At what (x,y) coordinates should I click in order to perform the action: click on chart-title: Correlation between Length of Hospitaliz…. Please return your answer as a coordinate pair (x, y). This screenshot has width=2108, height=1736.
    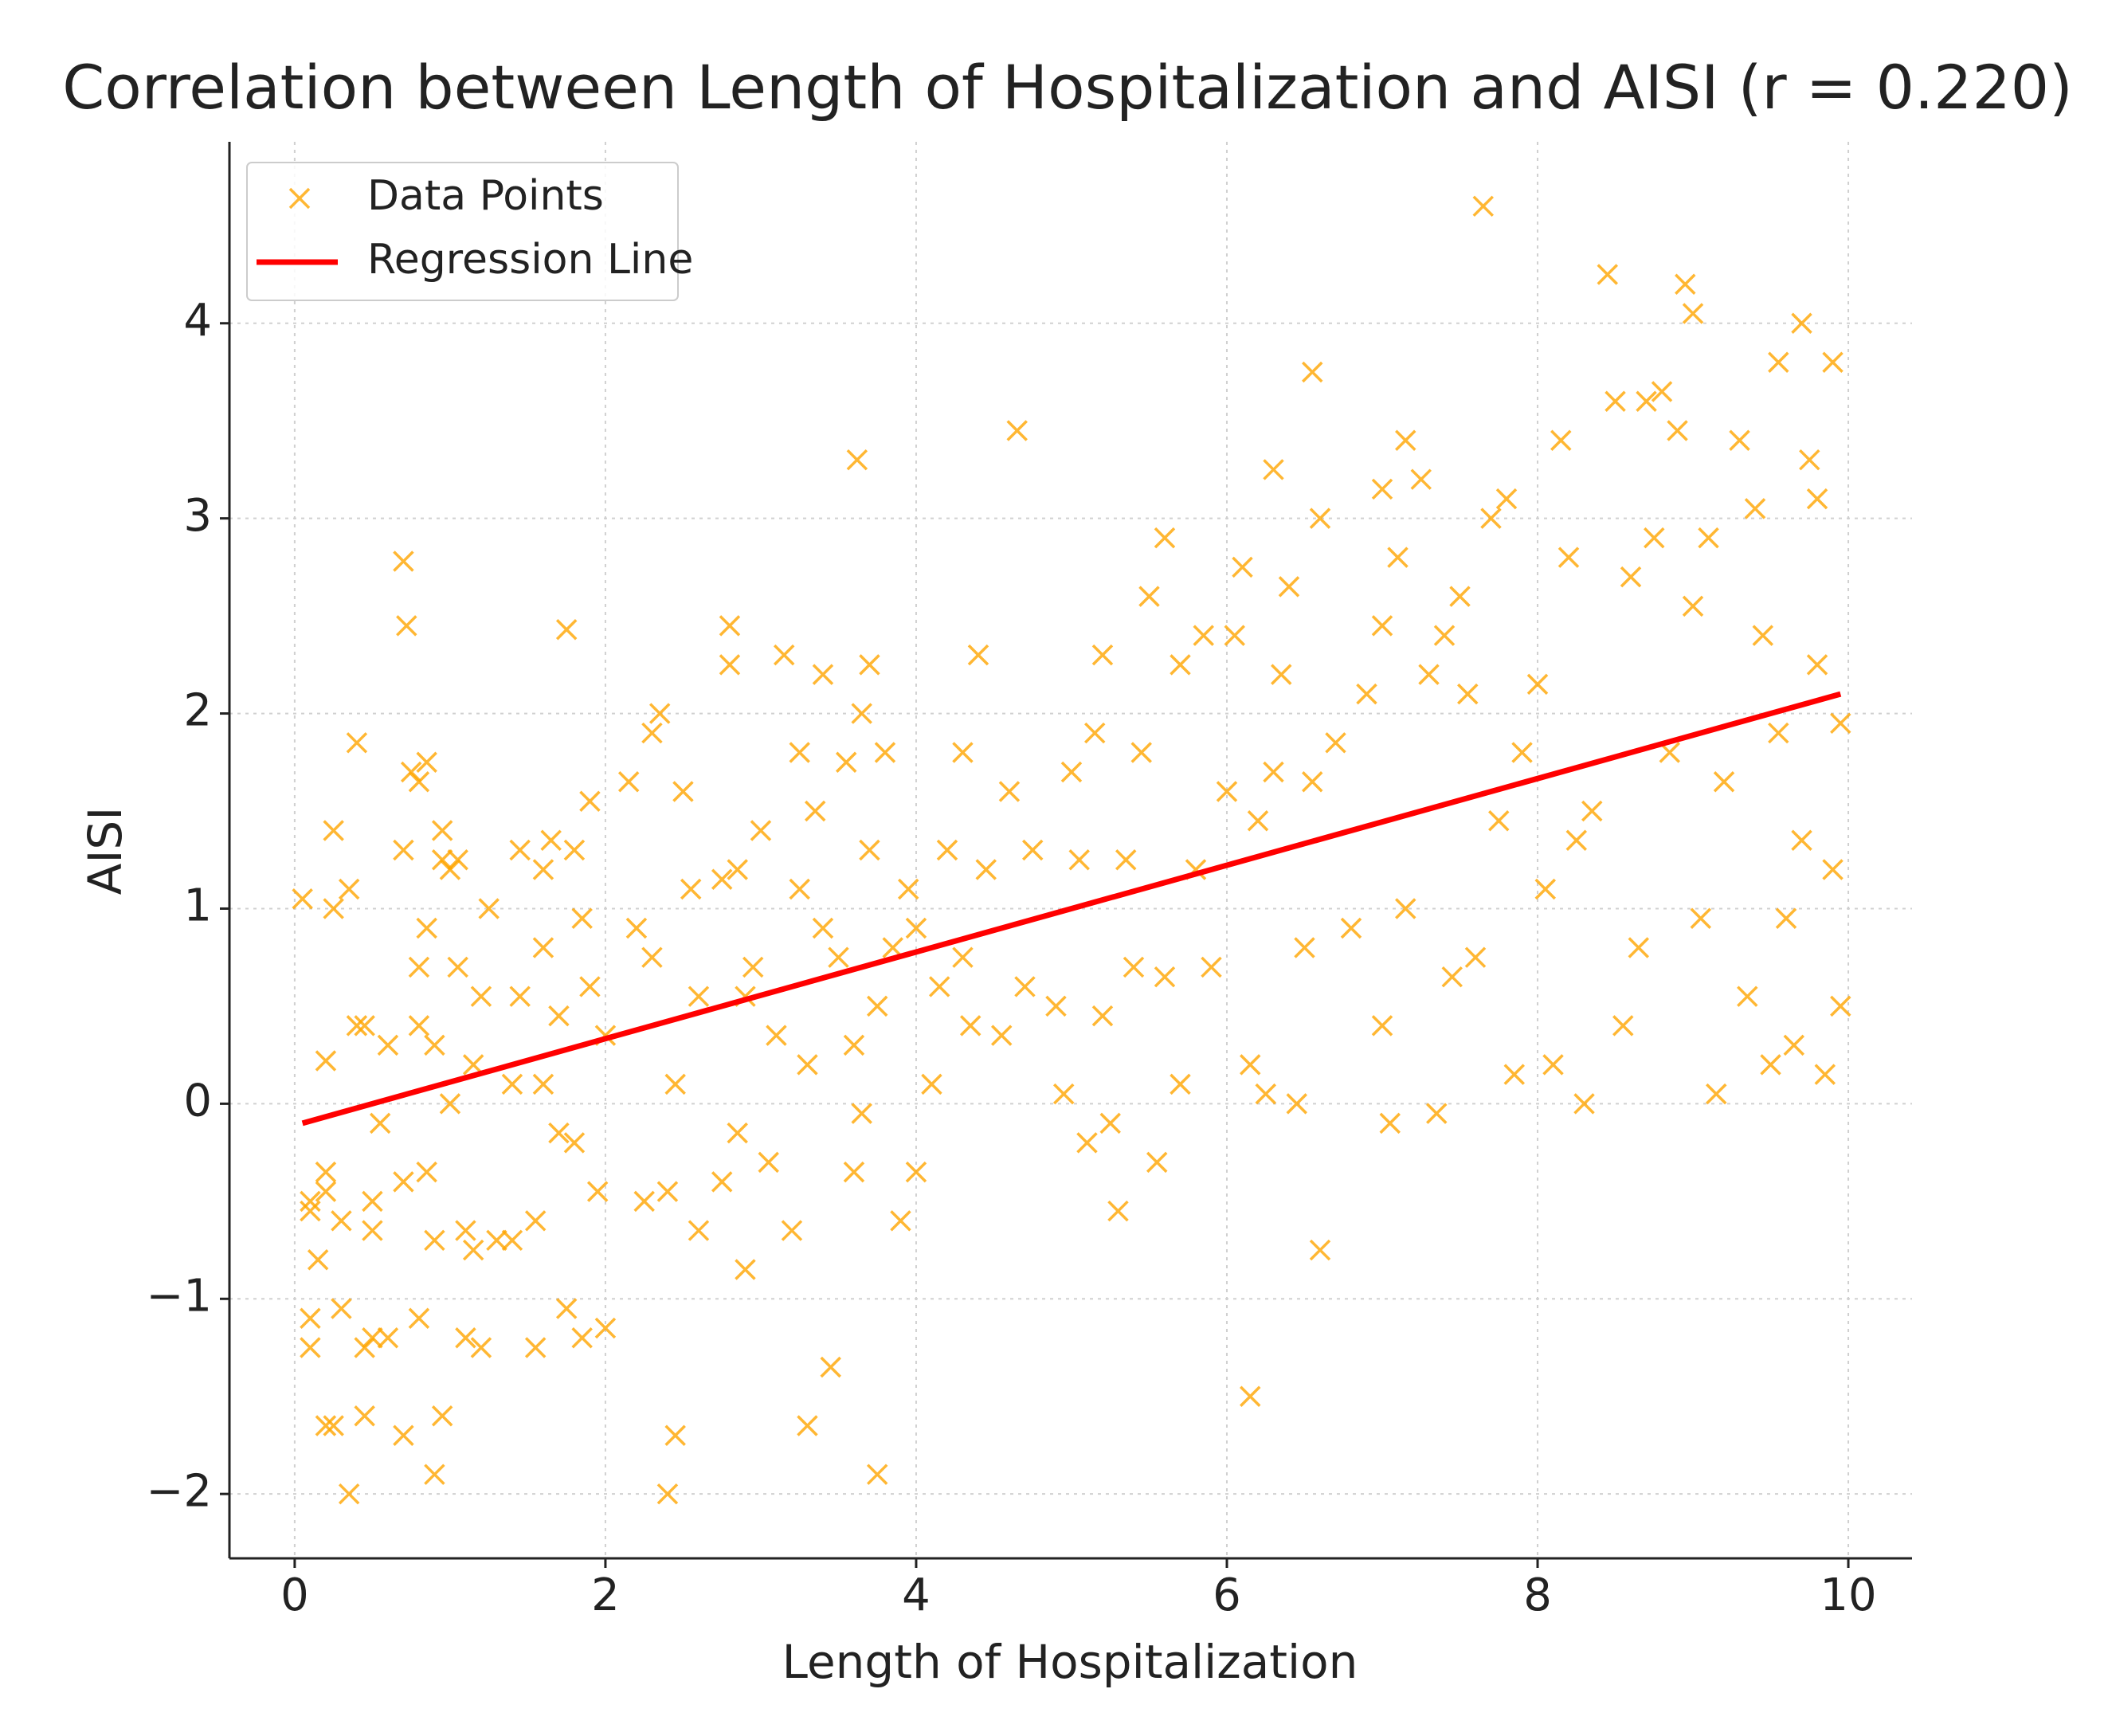
    Looking at the image, I should click on (1067, 87).